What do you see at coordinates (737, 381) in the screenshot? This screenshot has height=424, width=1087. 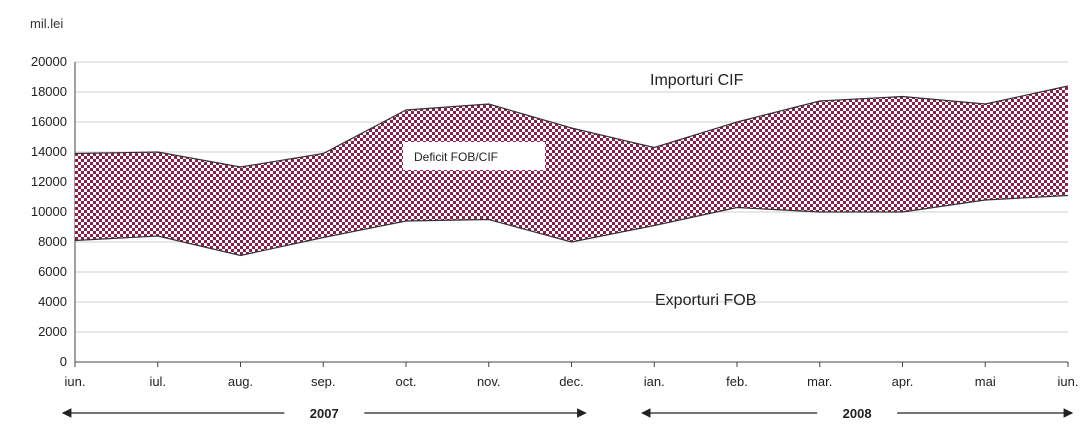 I see `x-tick-label: feb.` at bounding box center [737, 381].